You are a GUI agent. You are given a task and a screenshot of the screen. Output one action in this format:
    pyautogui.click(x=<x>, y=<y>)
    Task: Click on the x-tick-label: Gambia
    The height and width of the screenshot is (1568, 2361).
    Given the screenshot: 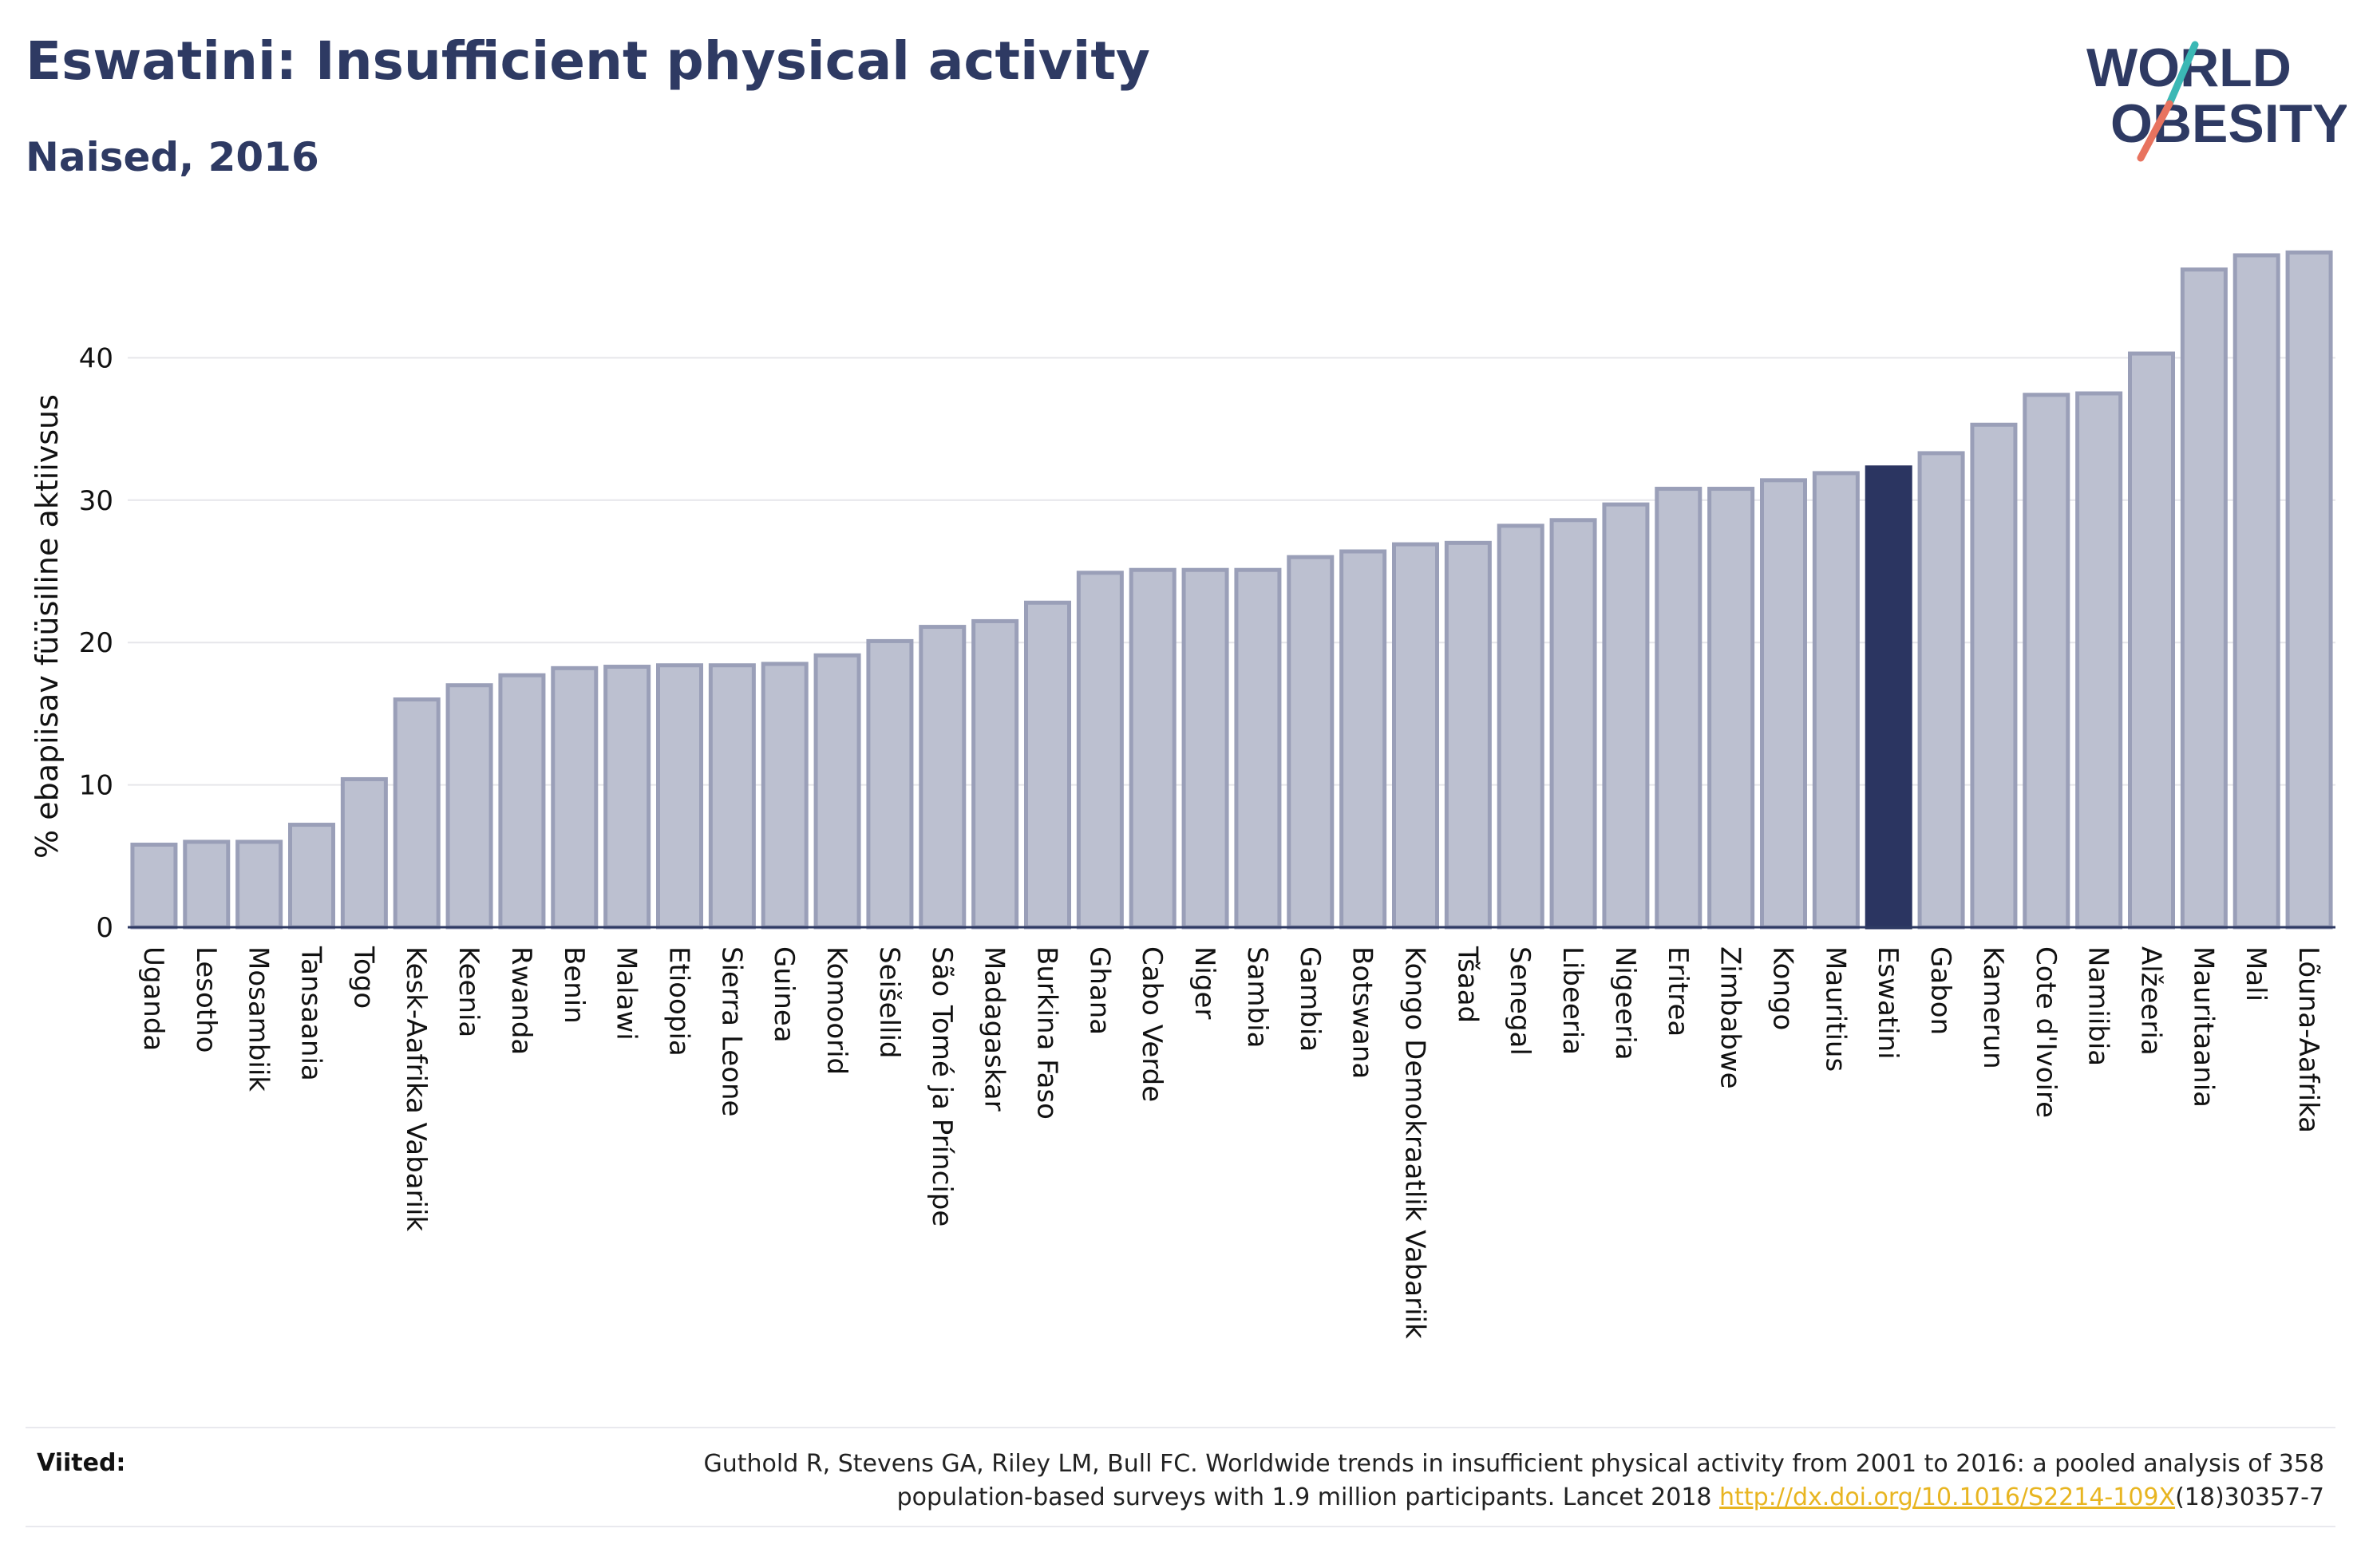 What is the action you would take?
    pyautogui.click(x=1310, y=999)
    